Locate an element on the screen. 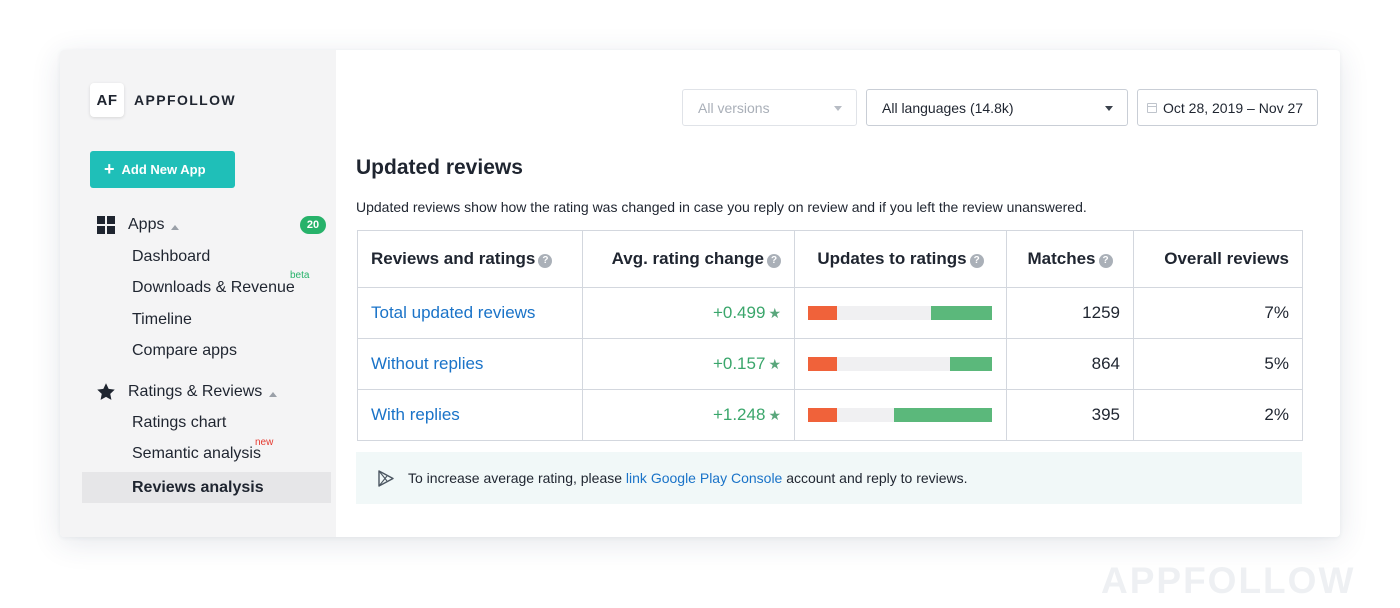 The width and height of the screenshot is (1400, 608). calendar-icon is located at coordinates (1152, 107).